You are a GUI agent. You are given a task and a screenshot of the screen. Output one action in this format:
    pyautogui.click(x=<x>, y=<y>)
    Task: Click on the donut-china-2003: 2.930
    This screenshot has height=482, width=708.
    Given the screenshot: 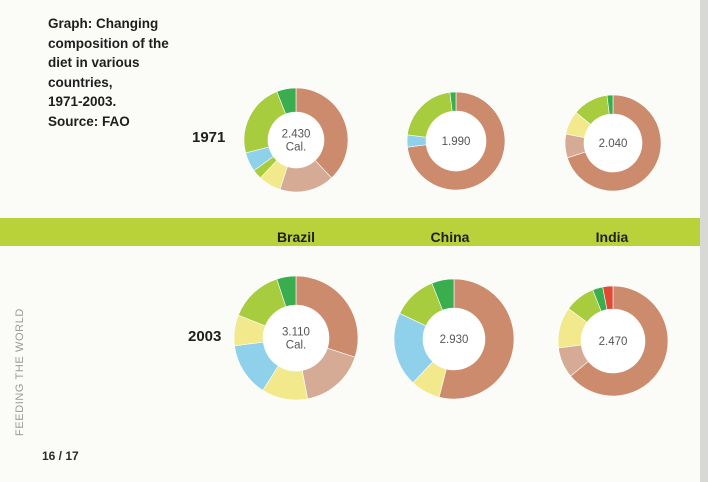 What is the action you would take?
    pyautogui.click(x=454, y=339)
    